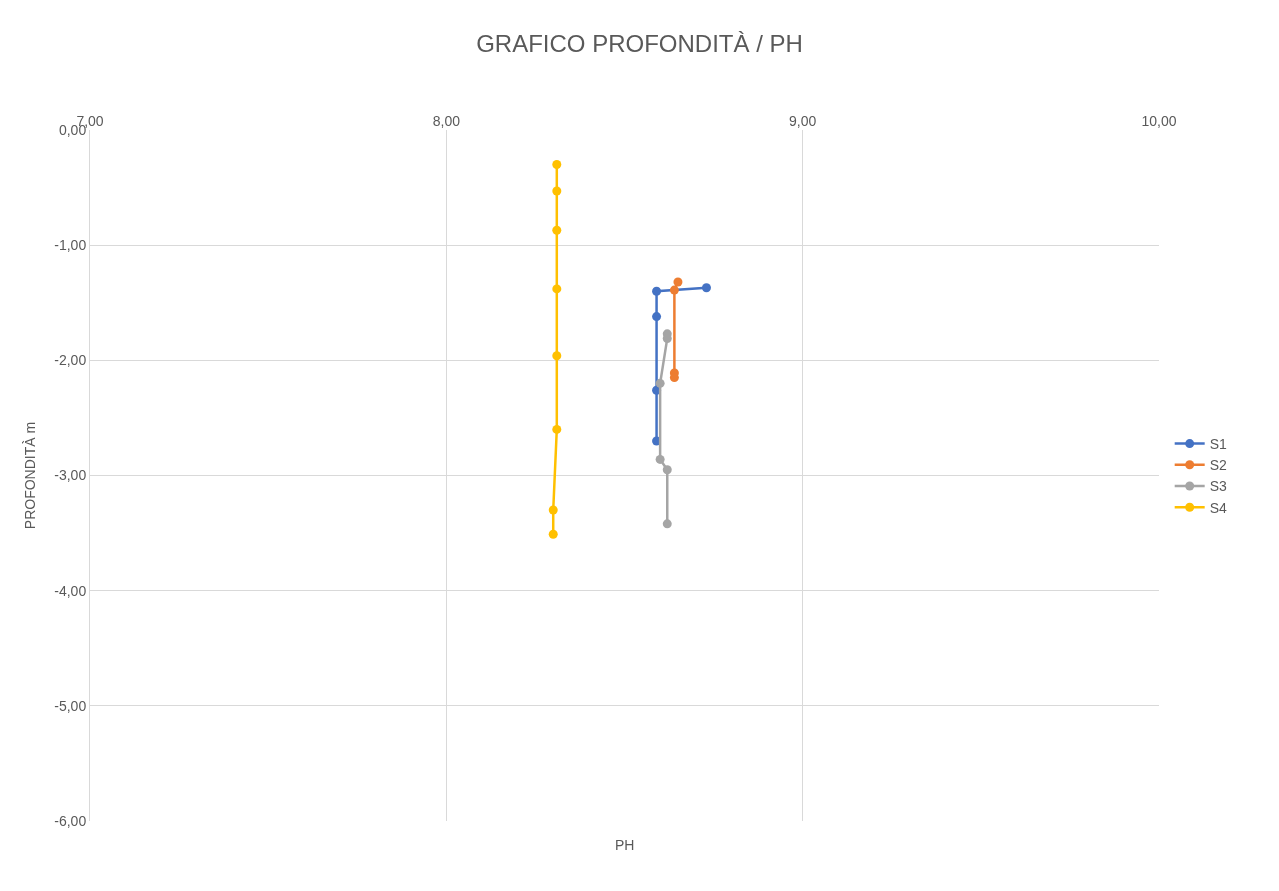 This screenshot has height=891, width=1279. What do you see at coordinates (803, 121) in the screenshot?
I see `x-tick-label: 9,00` at bounding box center [803, 121].